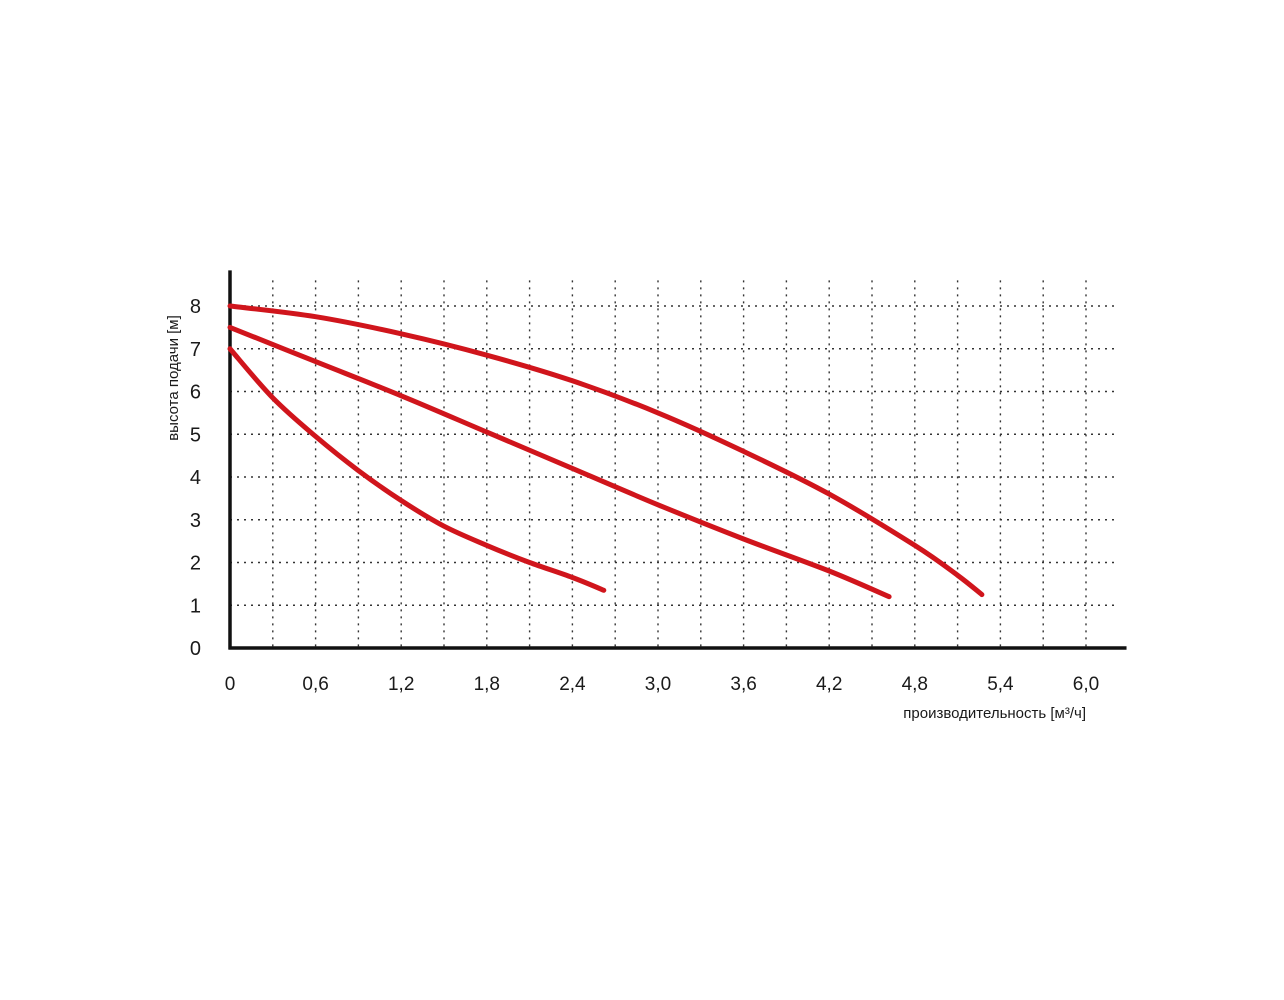  What do you see at coordinates (230, 684) in the screenshot?
I see `x-tick-label: 0` at bounding box center [230, 684].